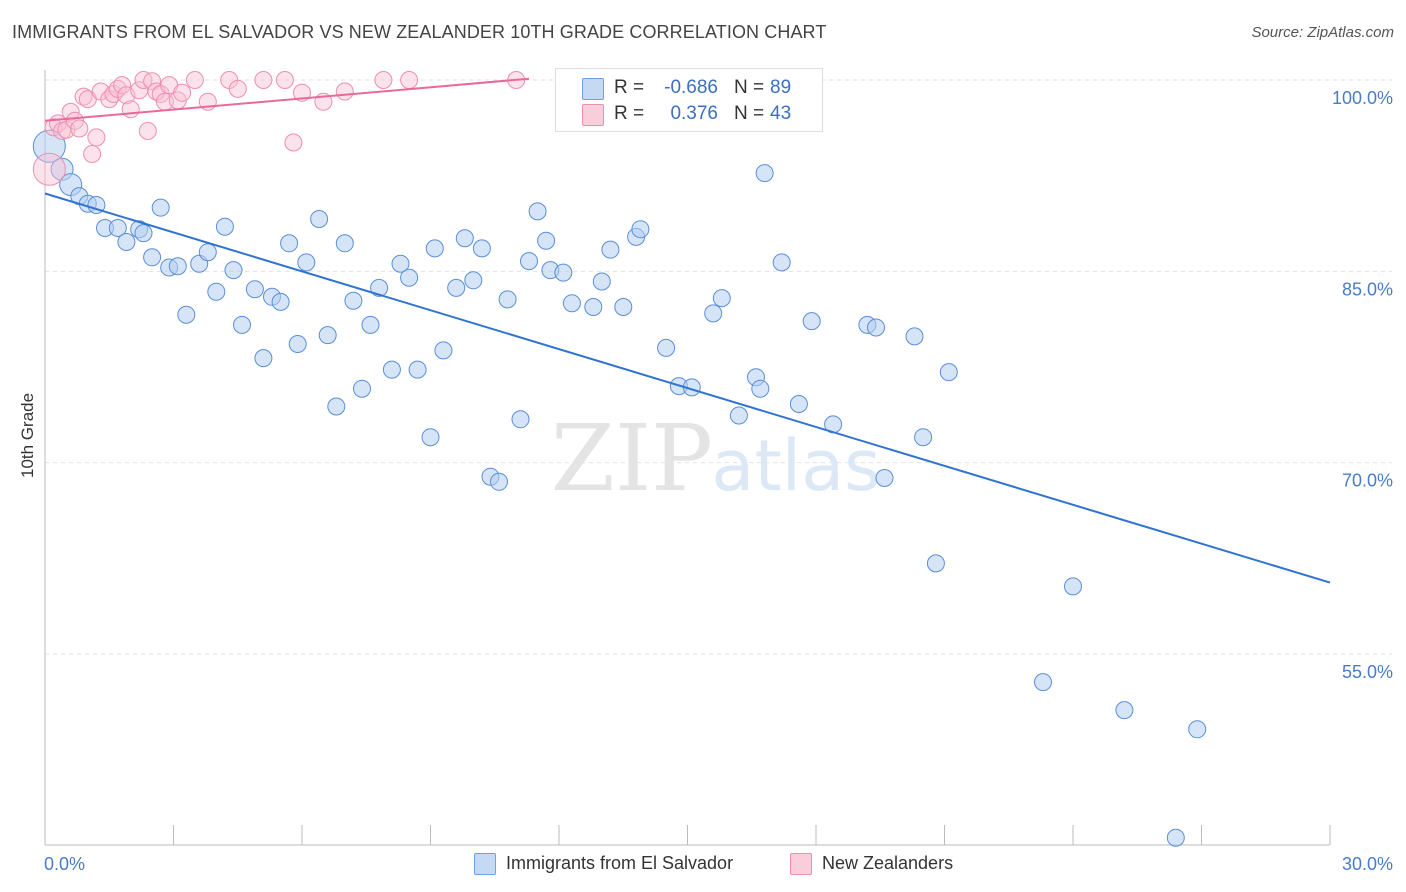  What do you see at coordinates (1367, 672) in the screenshot?
I see `y-tick-label-3: 55.0%` at bounding box center [1367, 672].